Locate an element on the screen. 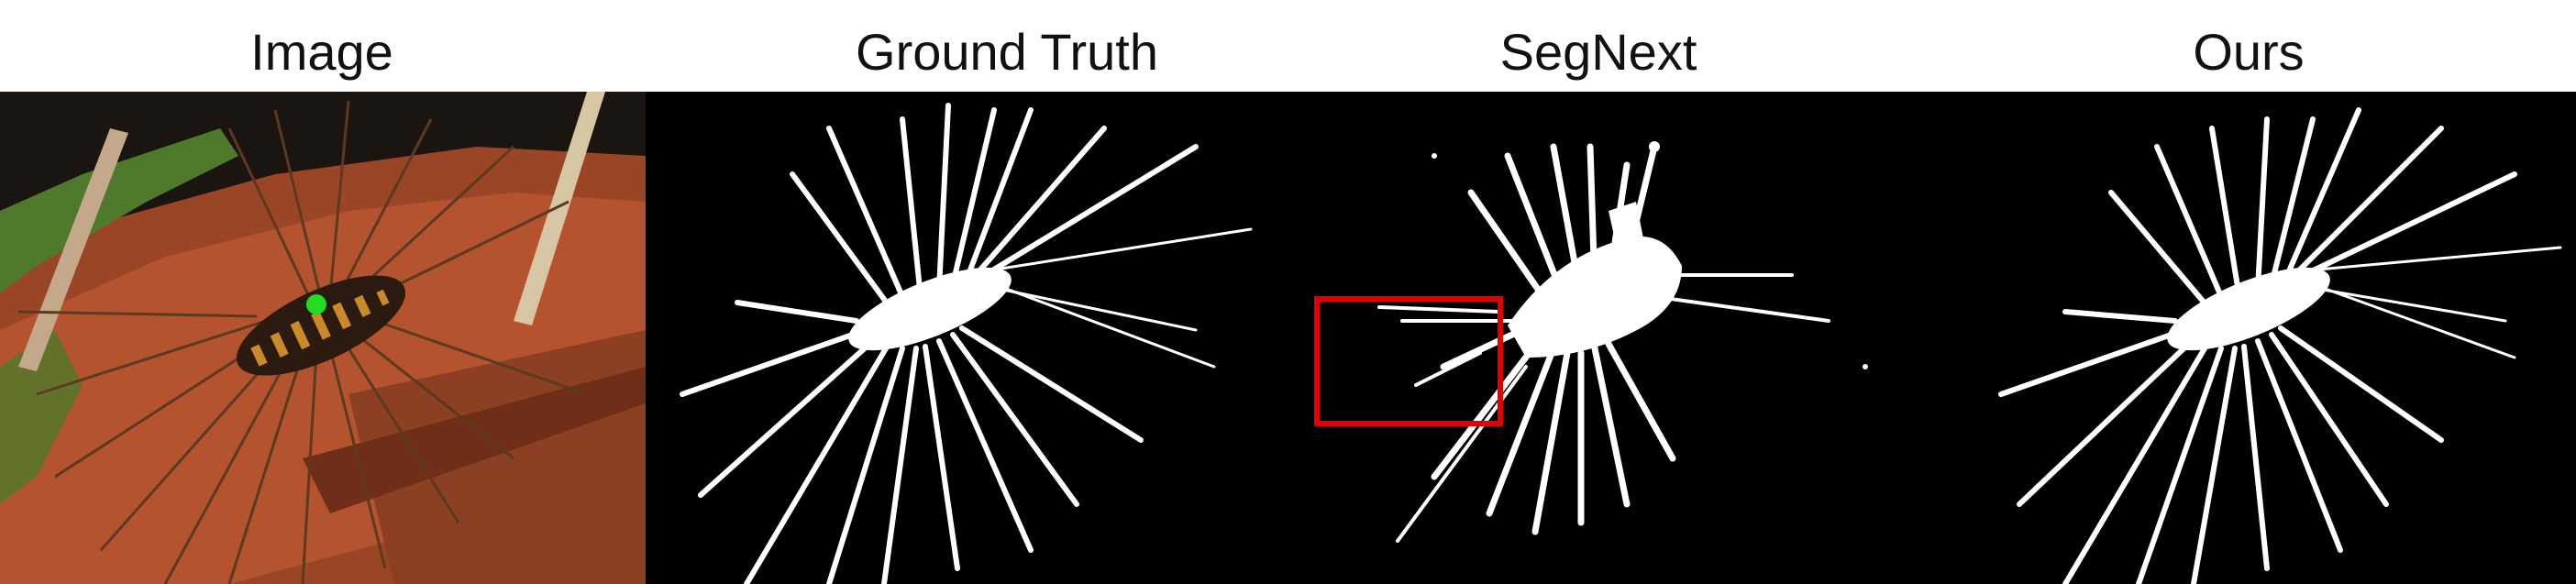 The height and width of the screenshot is (584, 2576). click-marker is located at coordinates (316, 304).